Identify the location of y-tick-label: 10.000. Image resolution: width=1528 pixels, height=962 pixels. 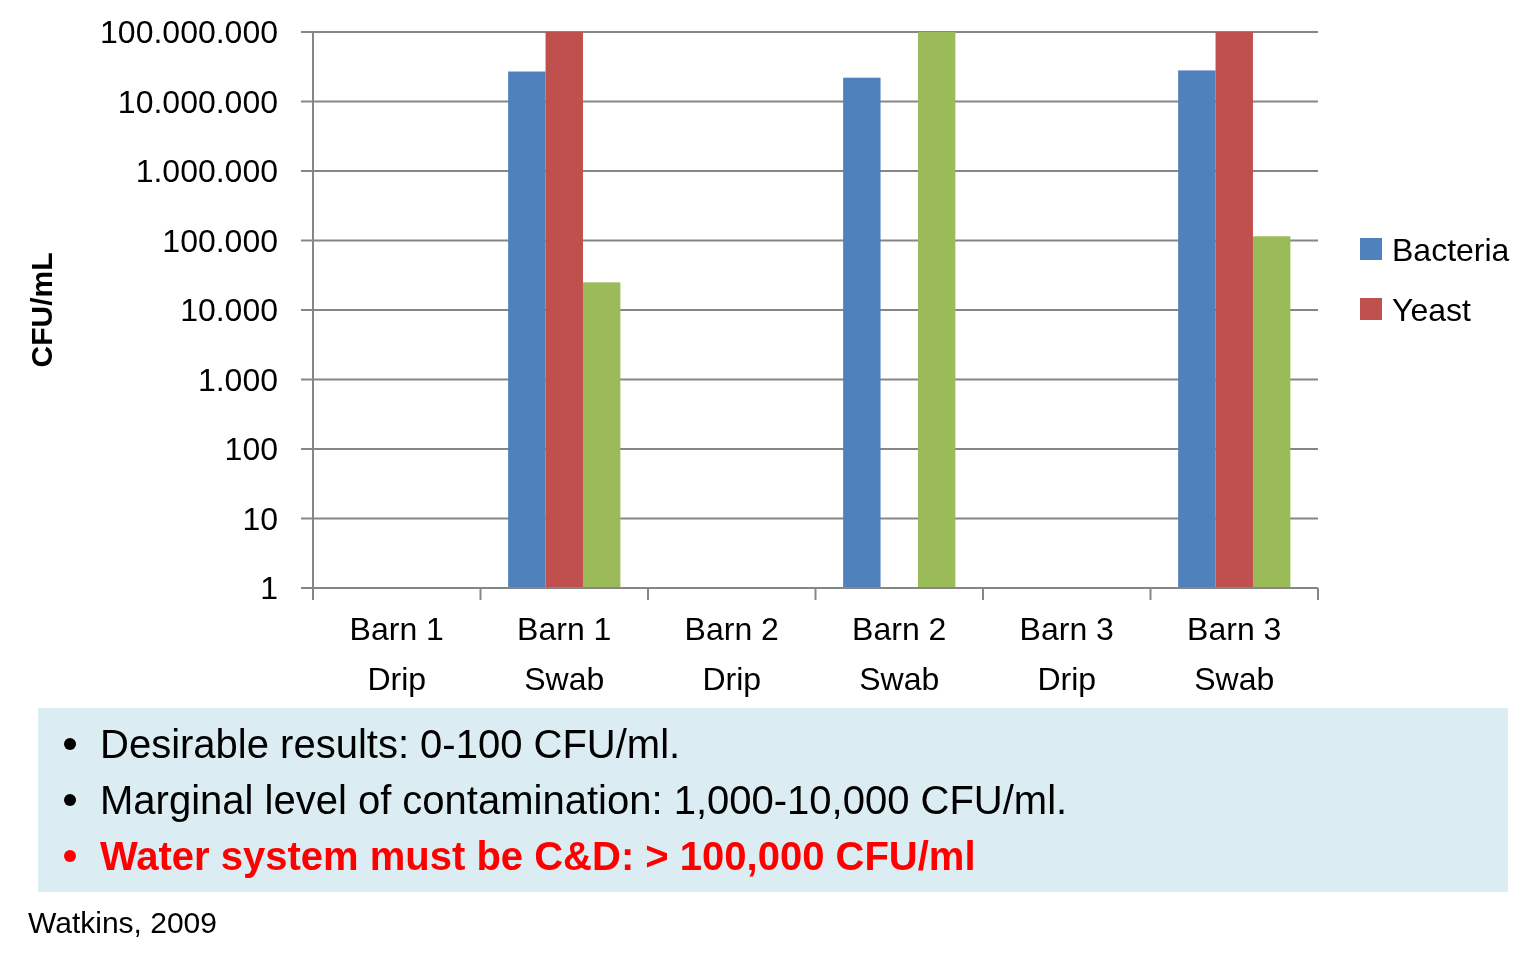
(229, 310).